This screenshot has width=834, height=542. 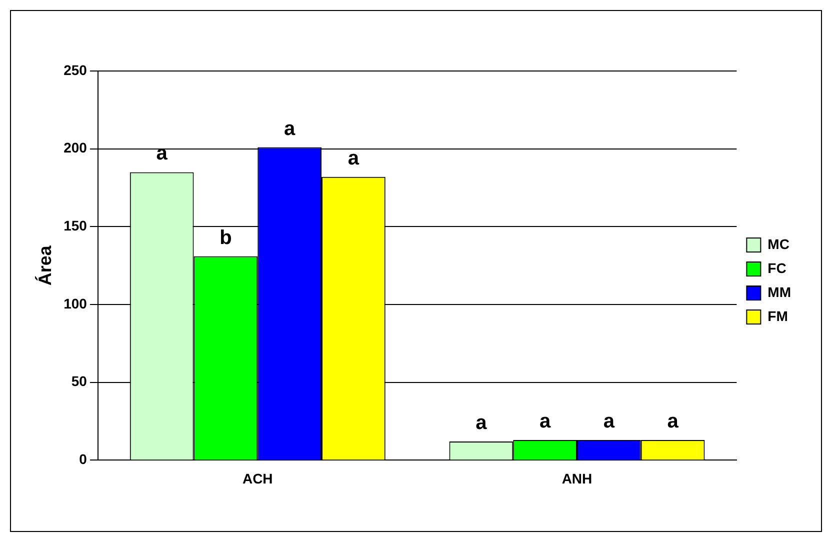 I want to click on y-tick-label: 50, so click(x=79, y=381).